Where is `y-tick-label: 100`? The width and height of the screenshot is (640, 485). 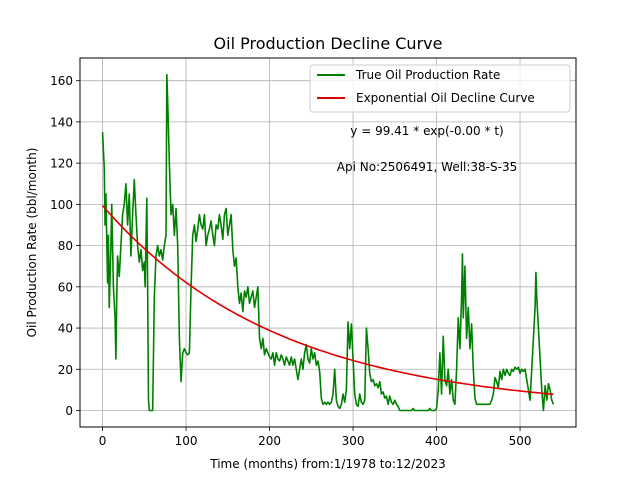
y-tick-label: 100 is located at coordinates (61, 205).